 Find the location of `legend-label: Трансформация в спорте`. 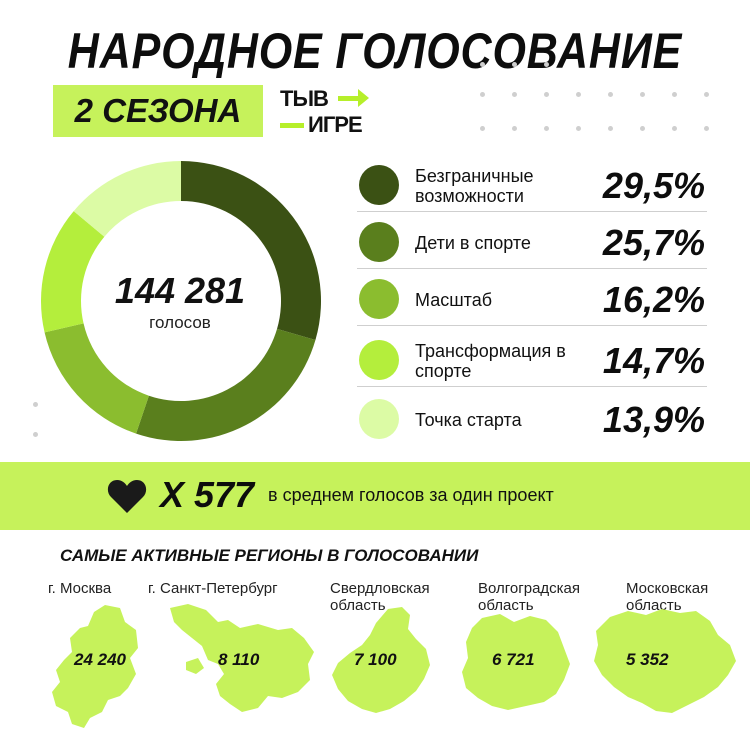

legend-label: Трансформация в спорте is located at coordinates (490, 361).